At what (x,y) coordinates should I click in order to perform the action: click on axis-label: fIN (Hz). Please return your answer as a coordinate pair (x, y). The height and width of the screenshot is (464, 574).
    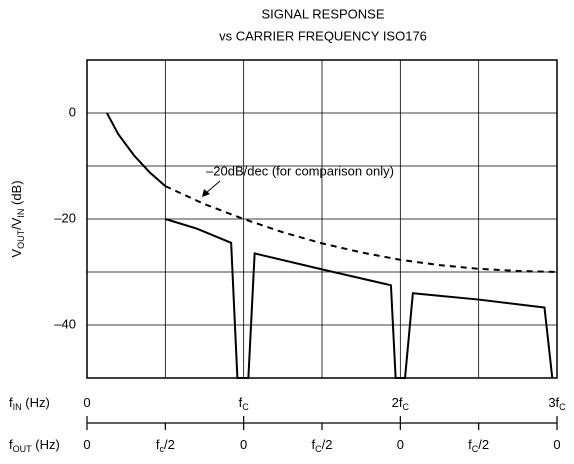
    Looking at the image, I should click on (29, 403).